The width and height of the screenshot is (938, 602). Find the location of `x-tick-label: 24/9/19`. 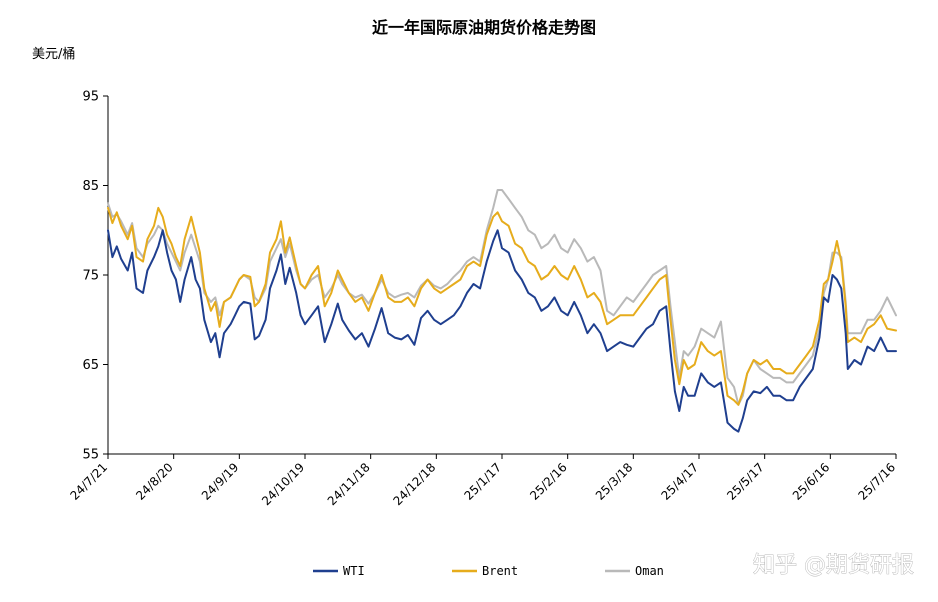

x-tick-label: 24/9/19 is located at coordinates (220, 481).